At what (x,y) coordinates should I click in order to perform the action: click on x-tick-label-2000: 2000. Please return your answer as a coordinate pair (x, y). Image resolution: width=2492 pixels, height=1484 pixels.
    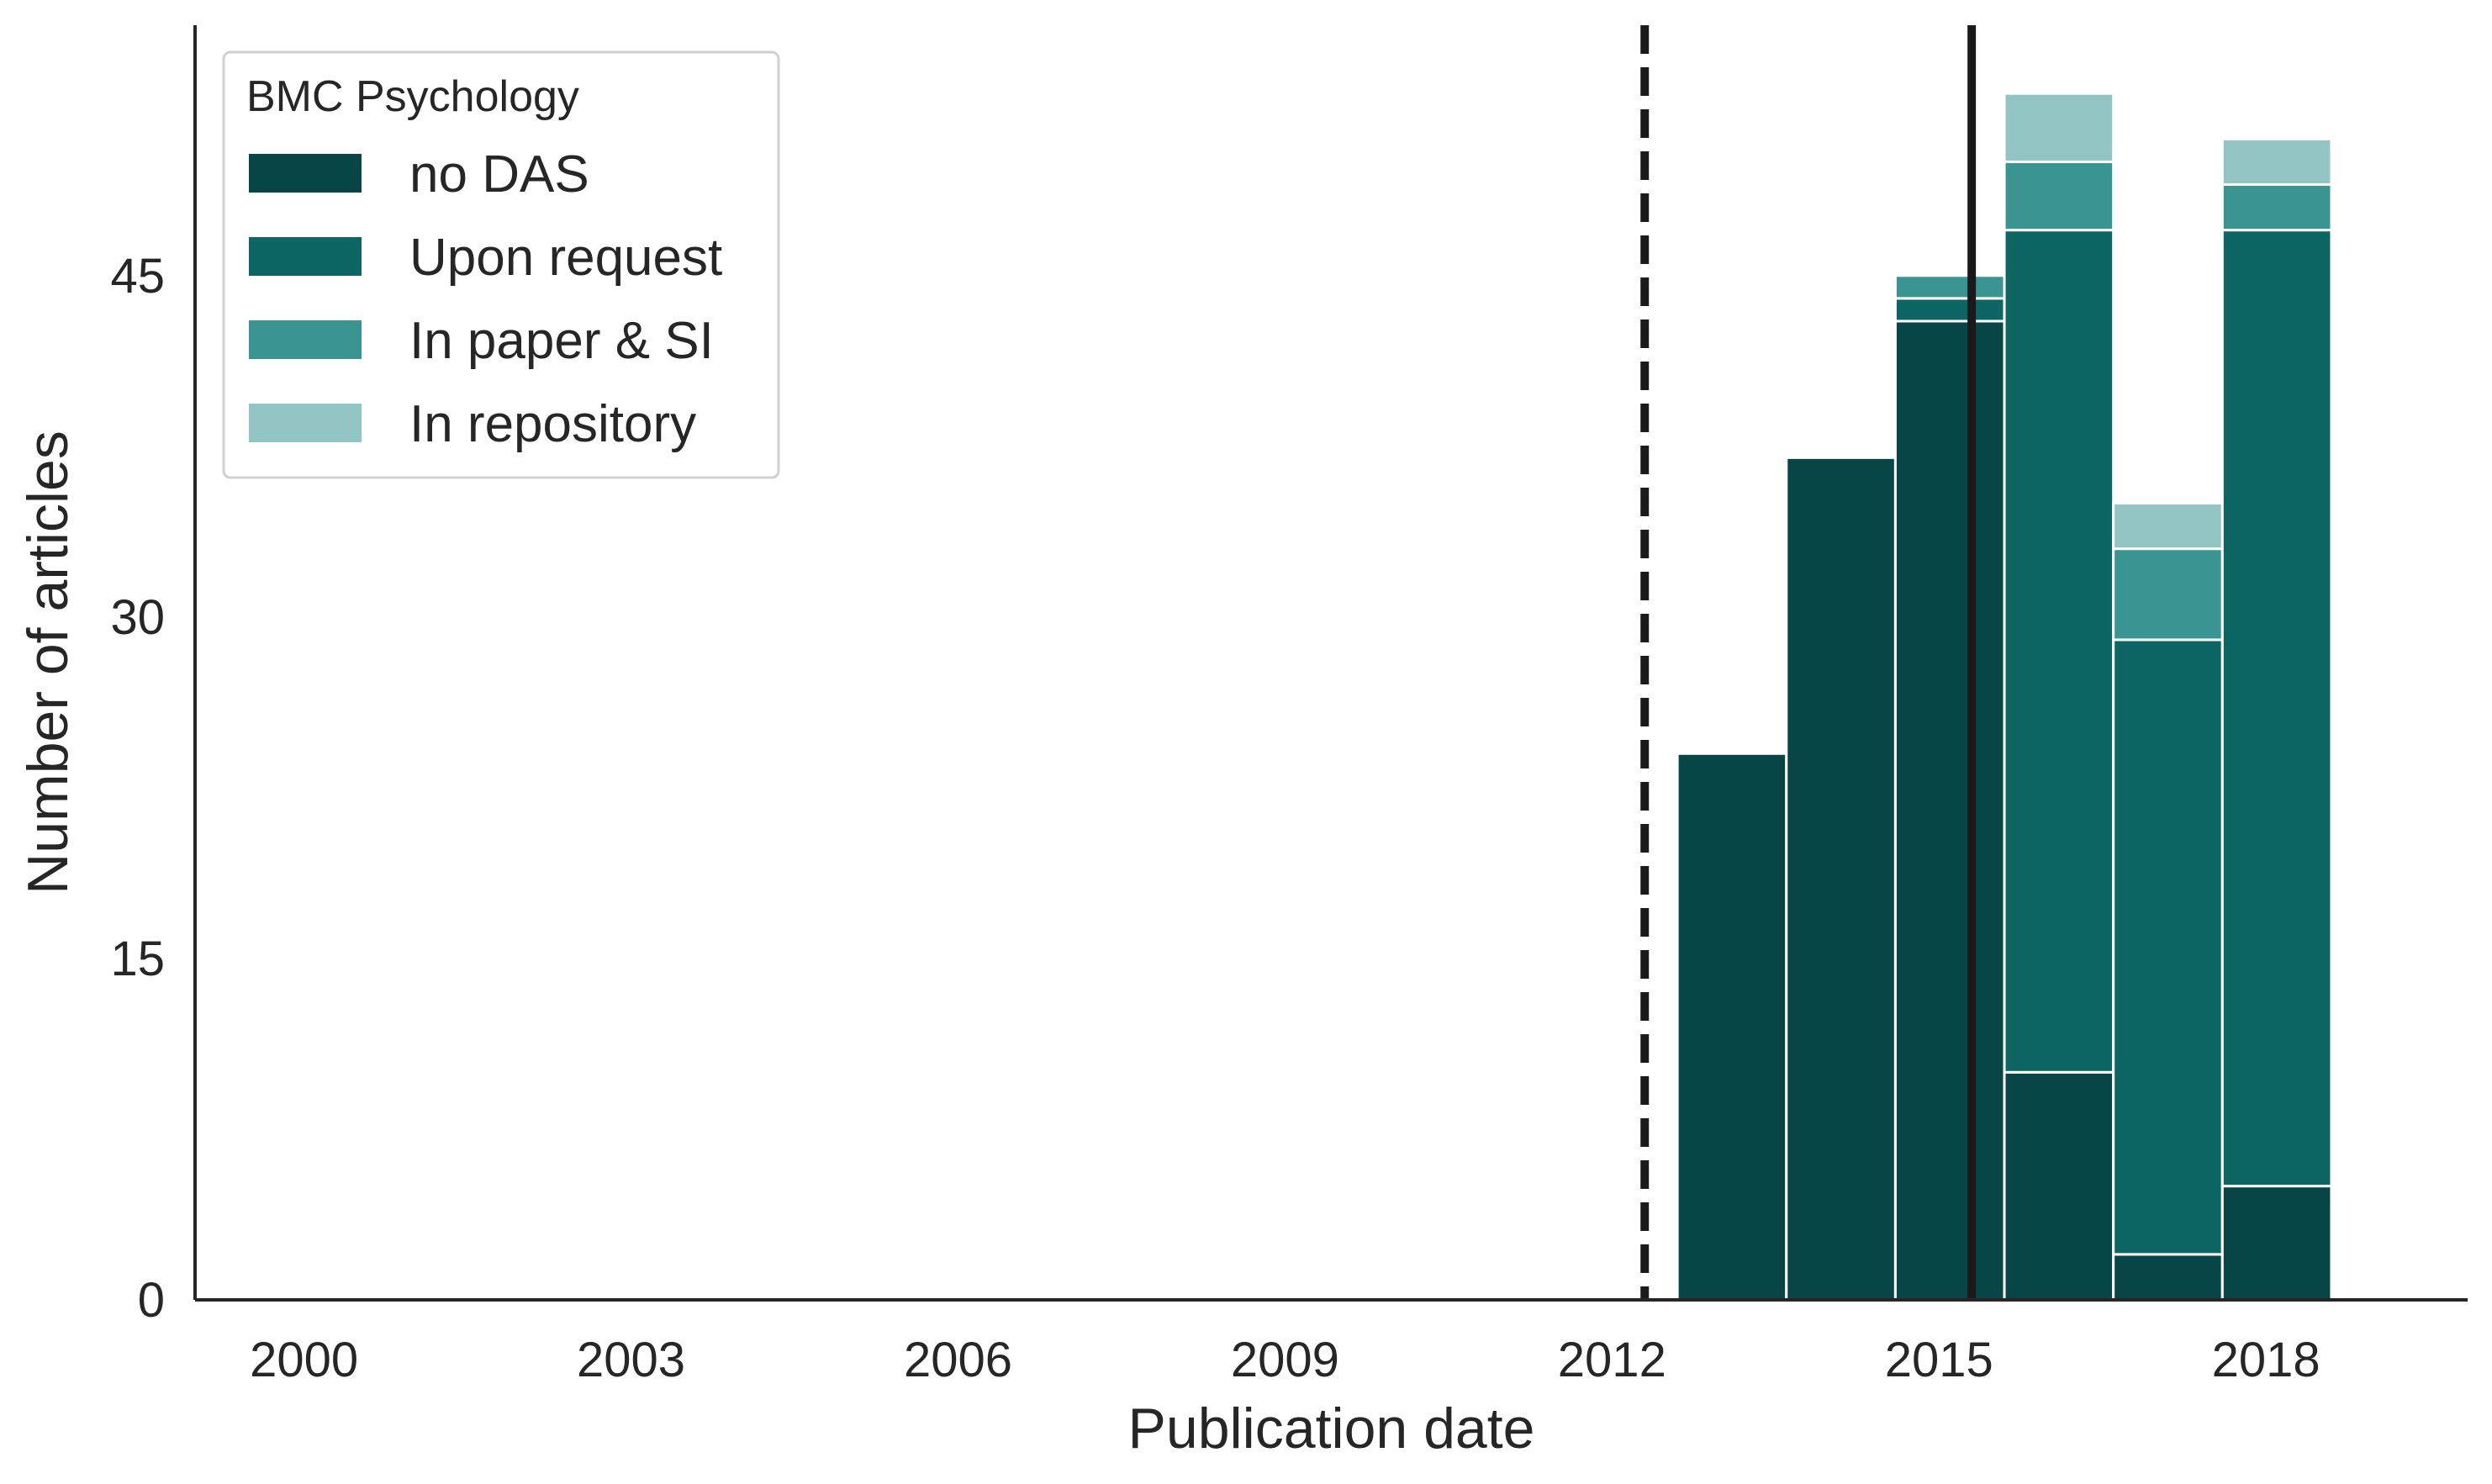
    Looking at the image, I should click on (304, 1360).